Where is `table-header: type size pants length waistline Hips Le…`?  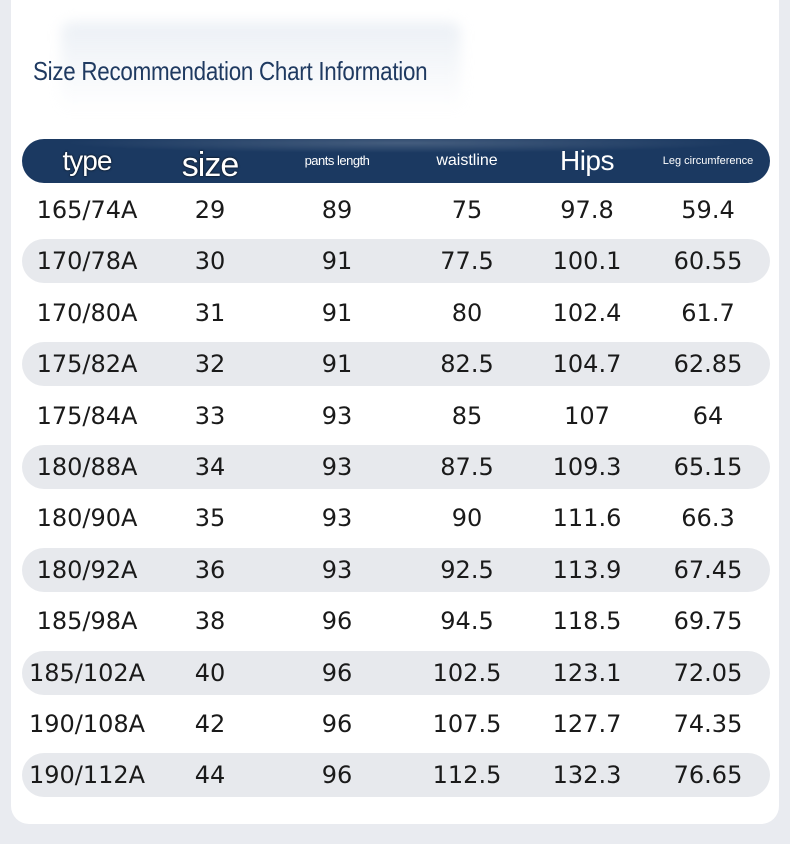 table-header: type size pants length waistline Hips Le… is located at coordinates (396, 161).